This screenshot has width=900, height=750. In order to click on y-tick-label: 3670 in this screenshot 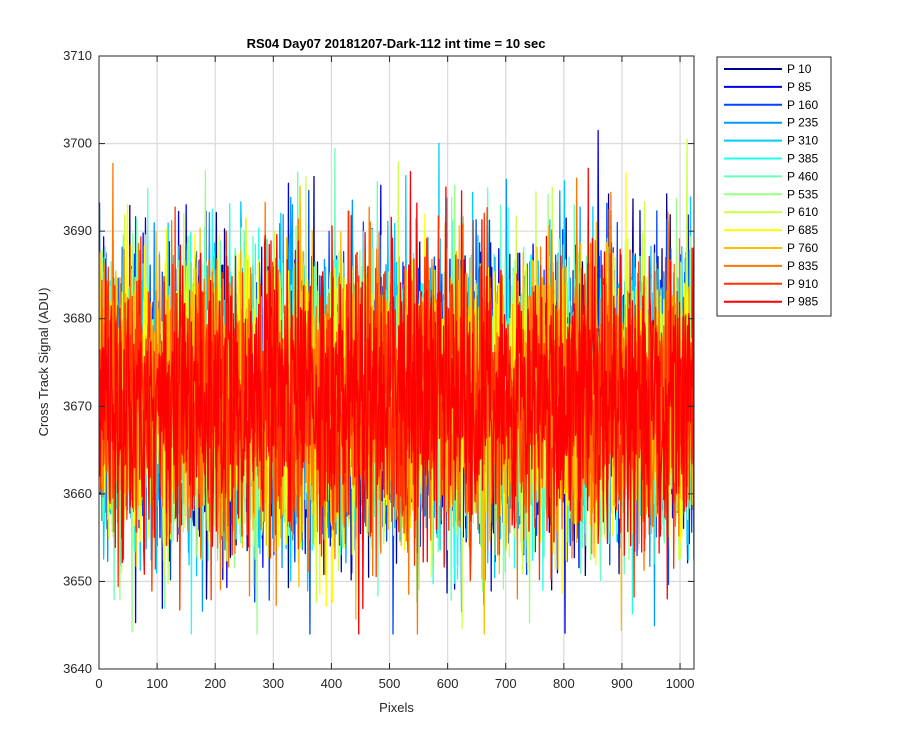, I will do `click(77, 405)`.